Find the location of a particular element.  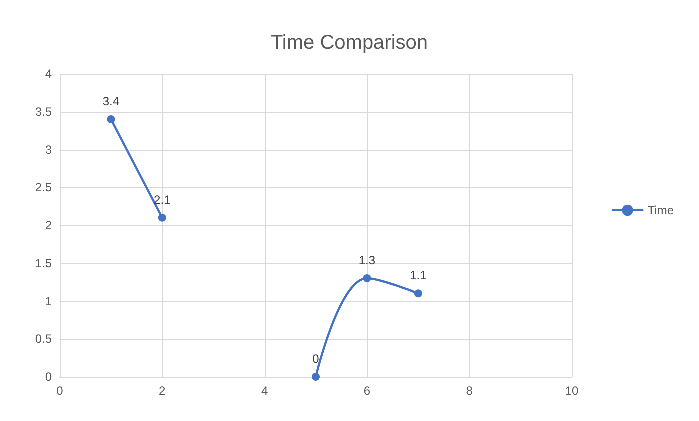

data-label: 2.1 is located at coordinates (163, 199).